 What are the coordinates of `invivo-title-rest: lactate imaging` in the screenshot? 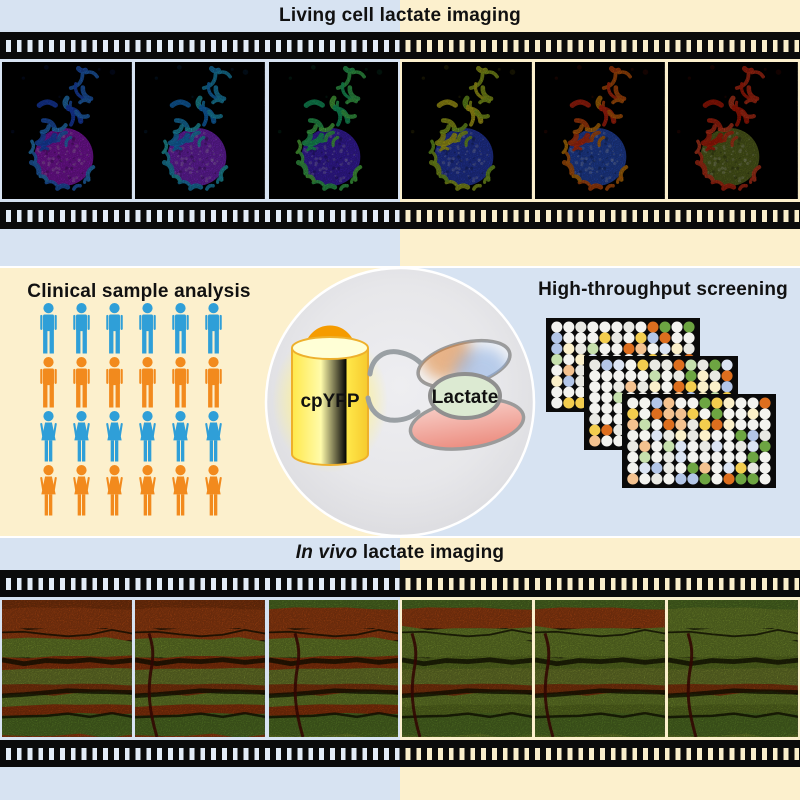 It's located at (433, 552).